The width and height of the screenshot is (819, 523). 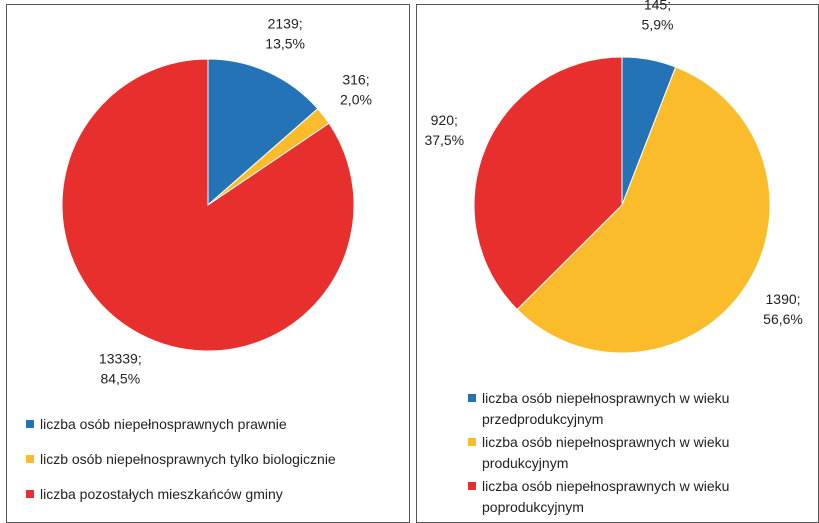 What do you see at coordinates (163, 424) in the screenshot?
I see `legend-label: liczba osób niepełnosprawnych prawnie` at bounding box center [163, 424].